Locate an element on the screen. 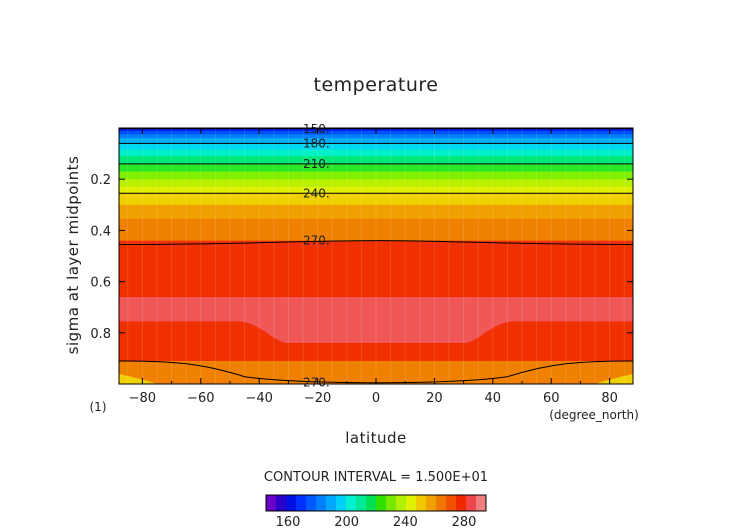  y-tick-label: 0.2 is located at coordinates (100, 180).